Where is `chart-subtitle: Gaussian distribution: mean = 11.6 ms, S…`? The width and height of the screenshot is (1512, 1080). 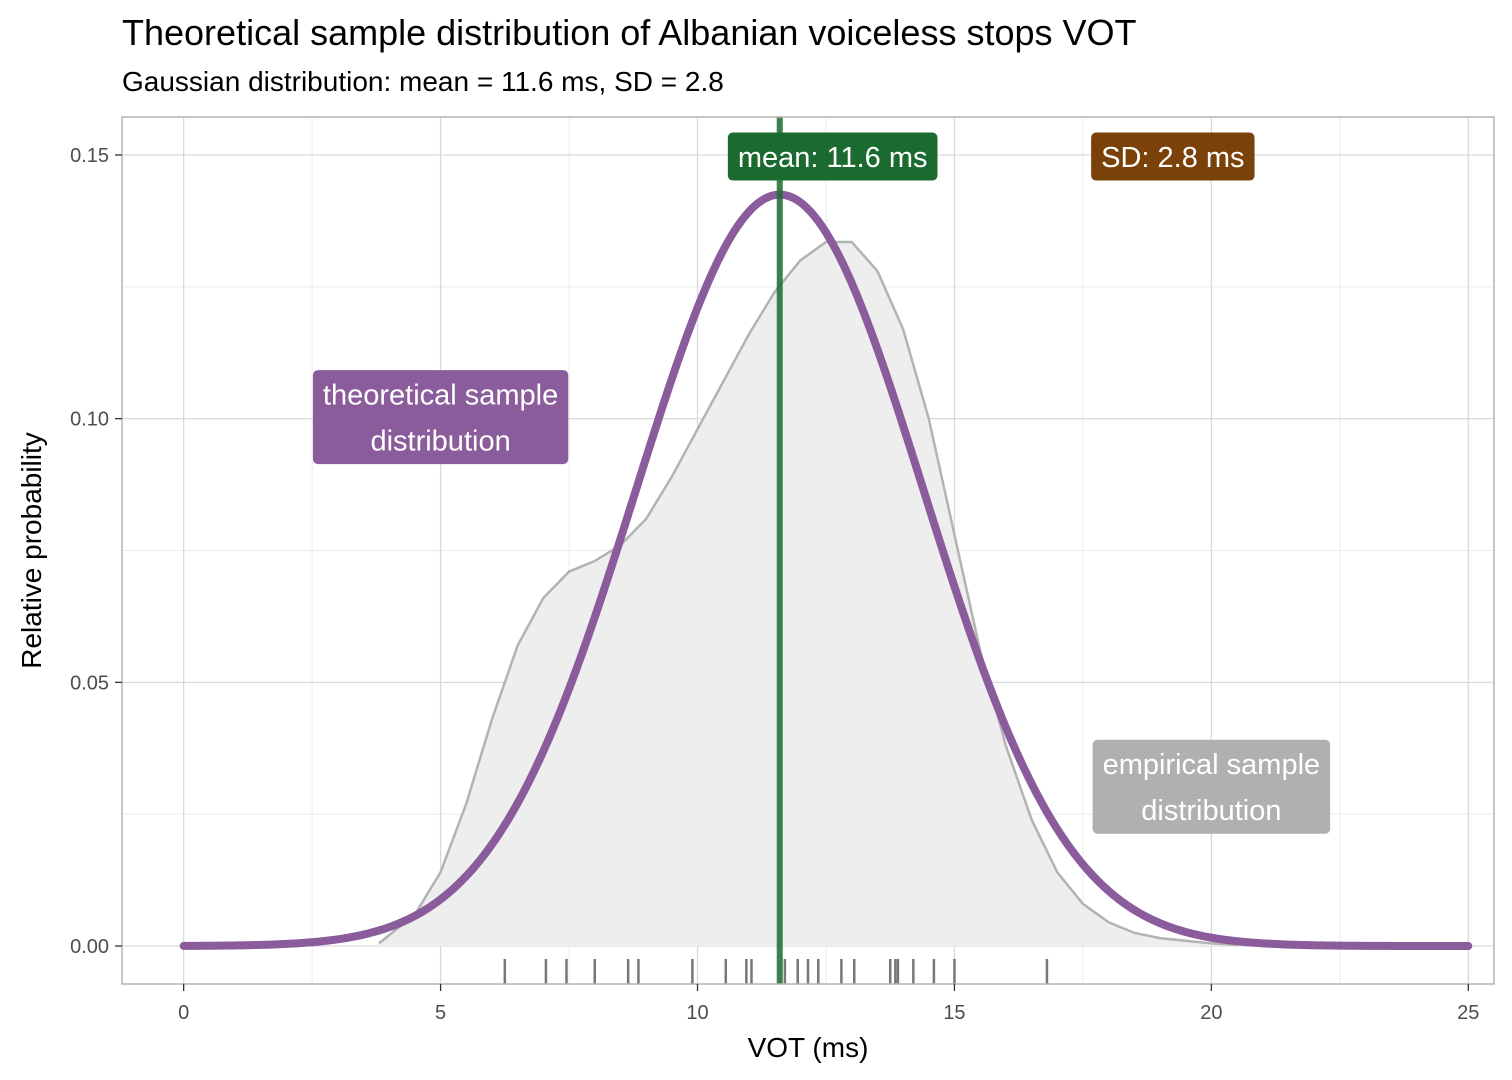 chart-subtitle: Gaussian distribution: mean = 11.6 ms, S… is located at coordinates (423, 81).